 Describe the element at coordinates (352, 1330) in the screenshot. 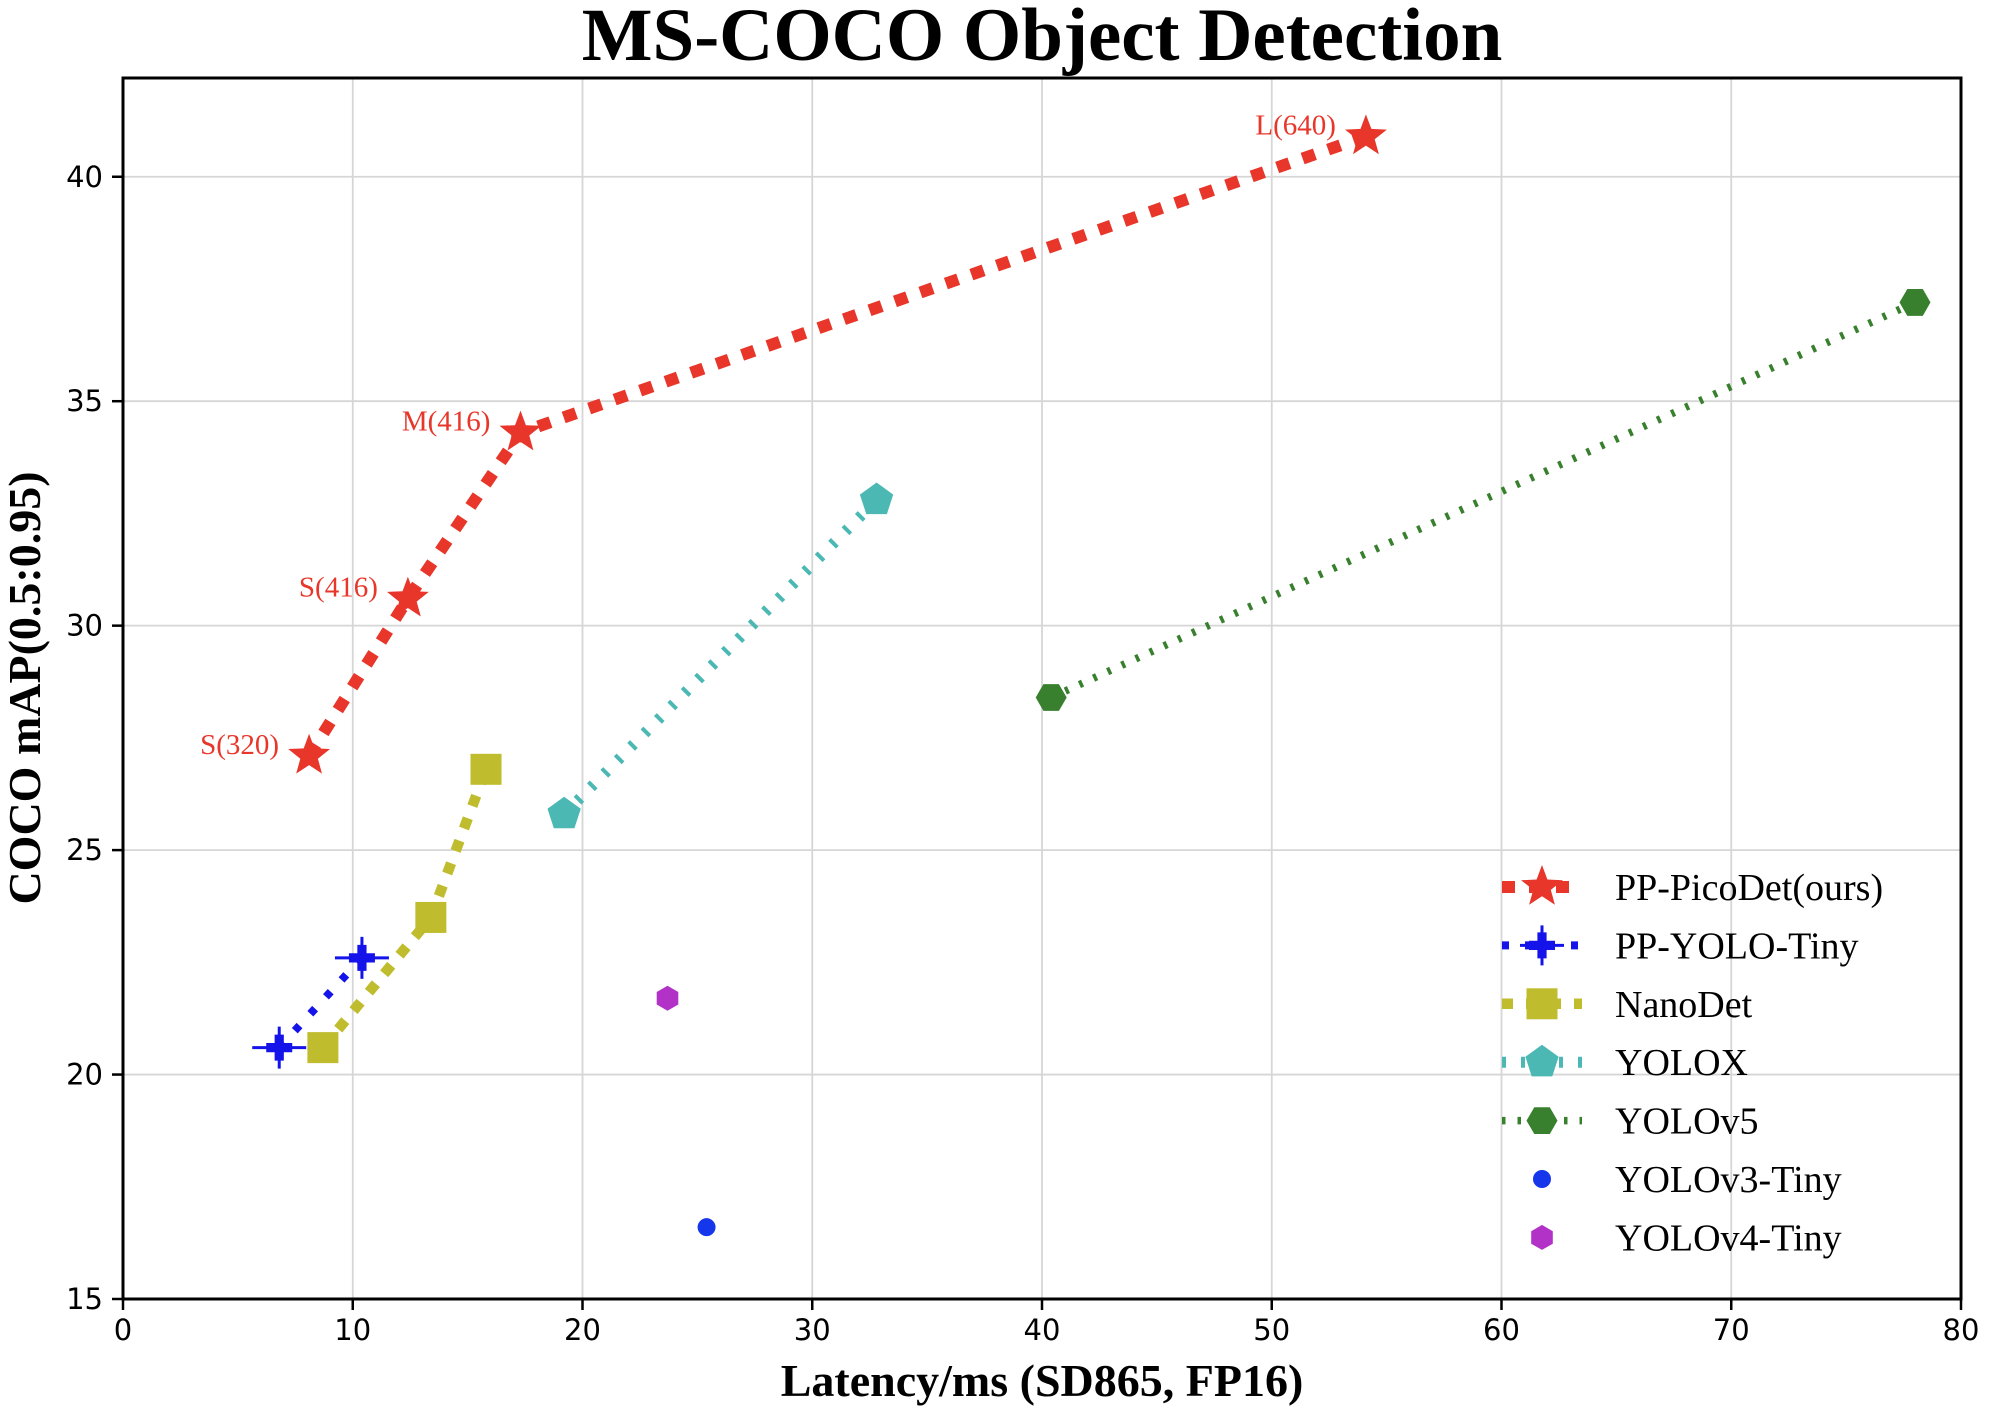

I see `x-tick-label: 10` at that location.